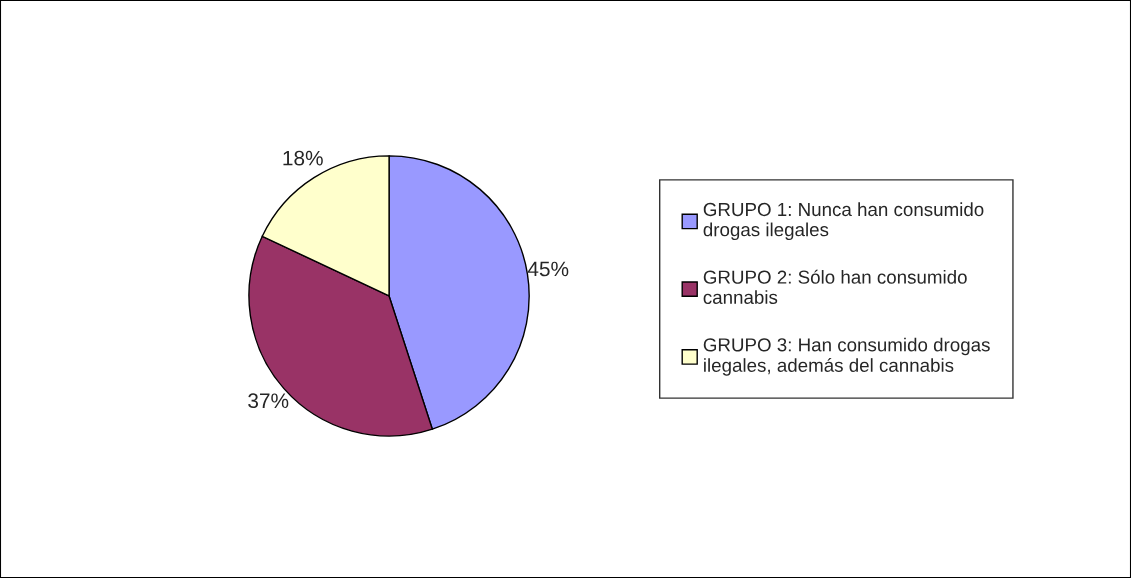 This screenshot has height=578, width=1131. I want to click on legend-label: GRUPO 1: Nunca han consumido drogas ilegales, so click(843, 221).